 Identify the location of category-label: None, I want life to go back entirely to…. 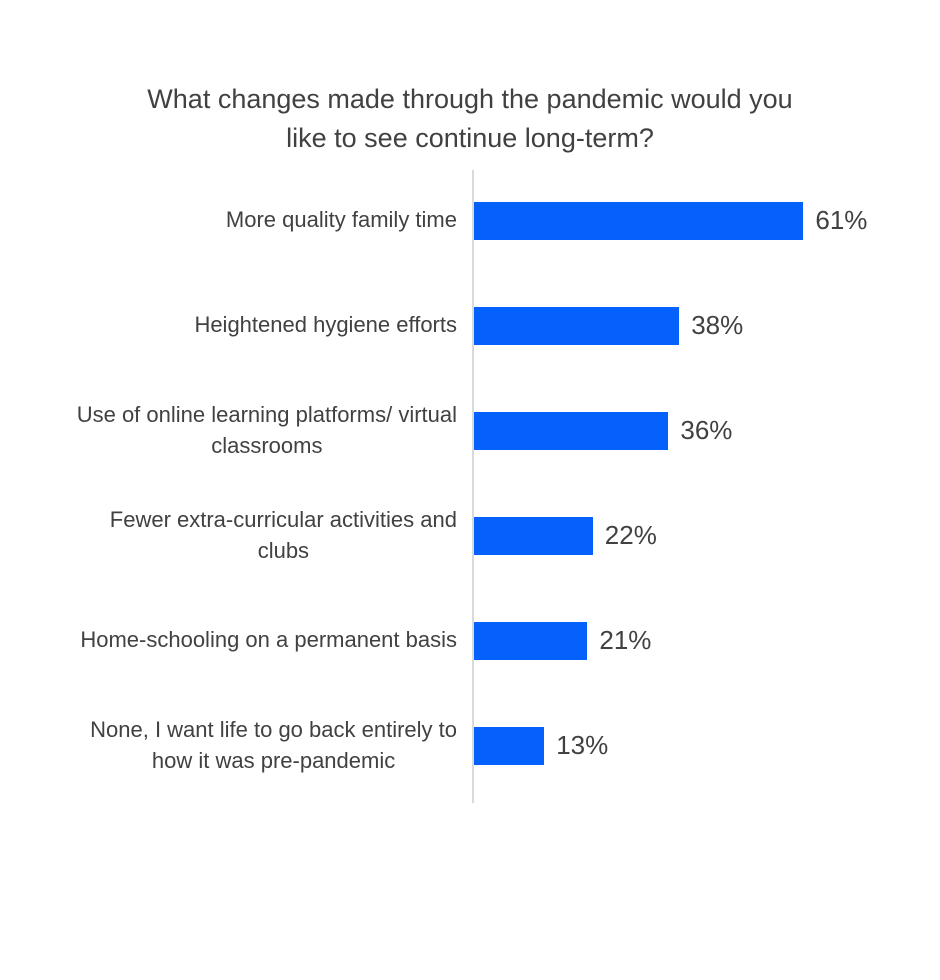
(273, 744).